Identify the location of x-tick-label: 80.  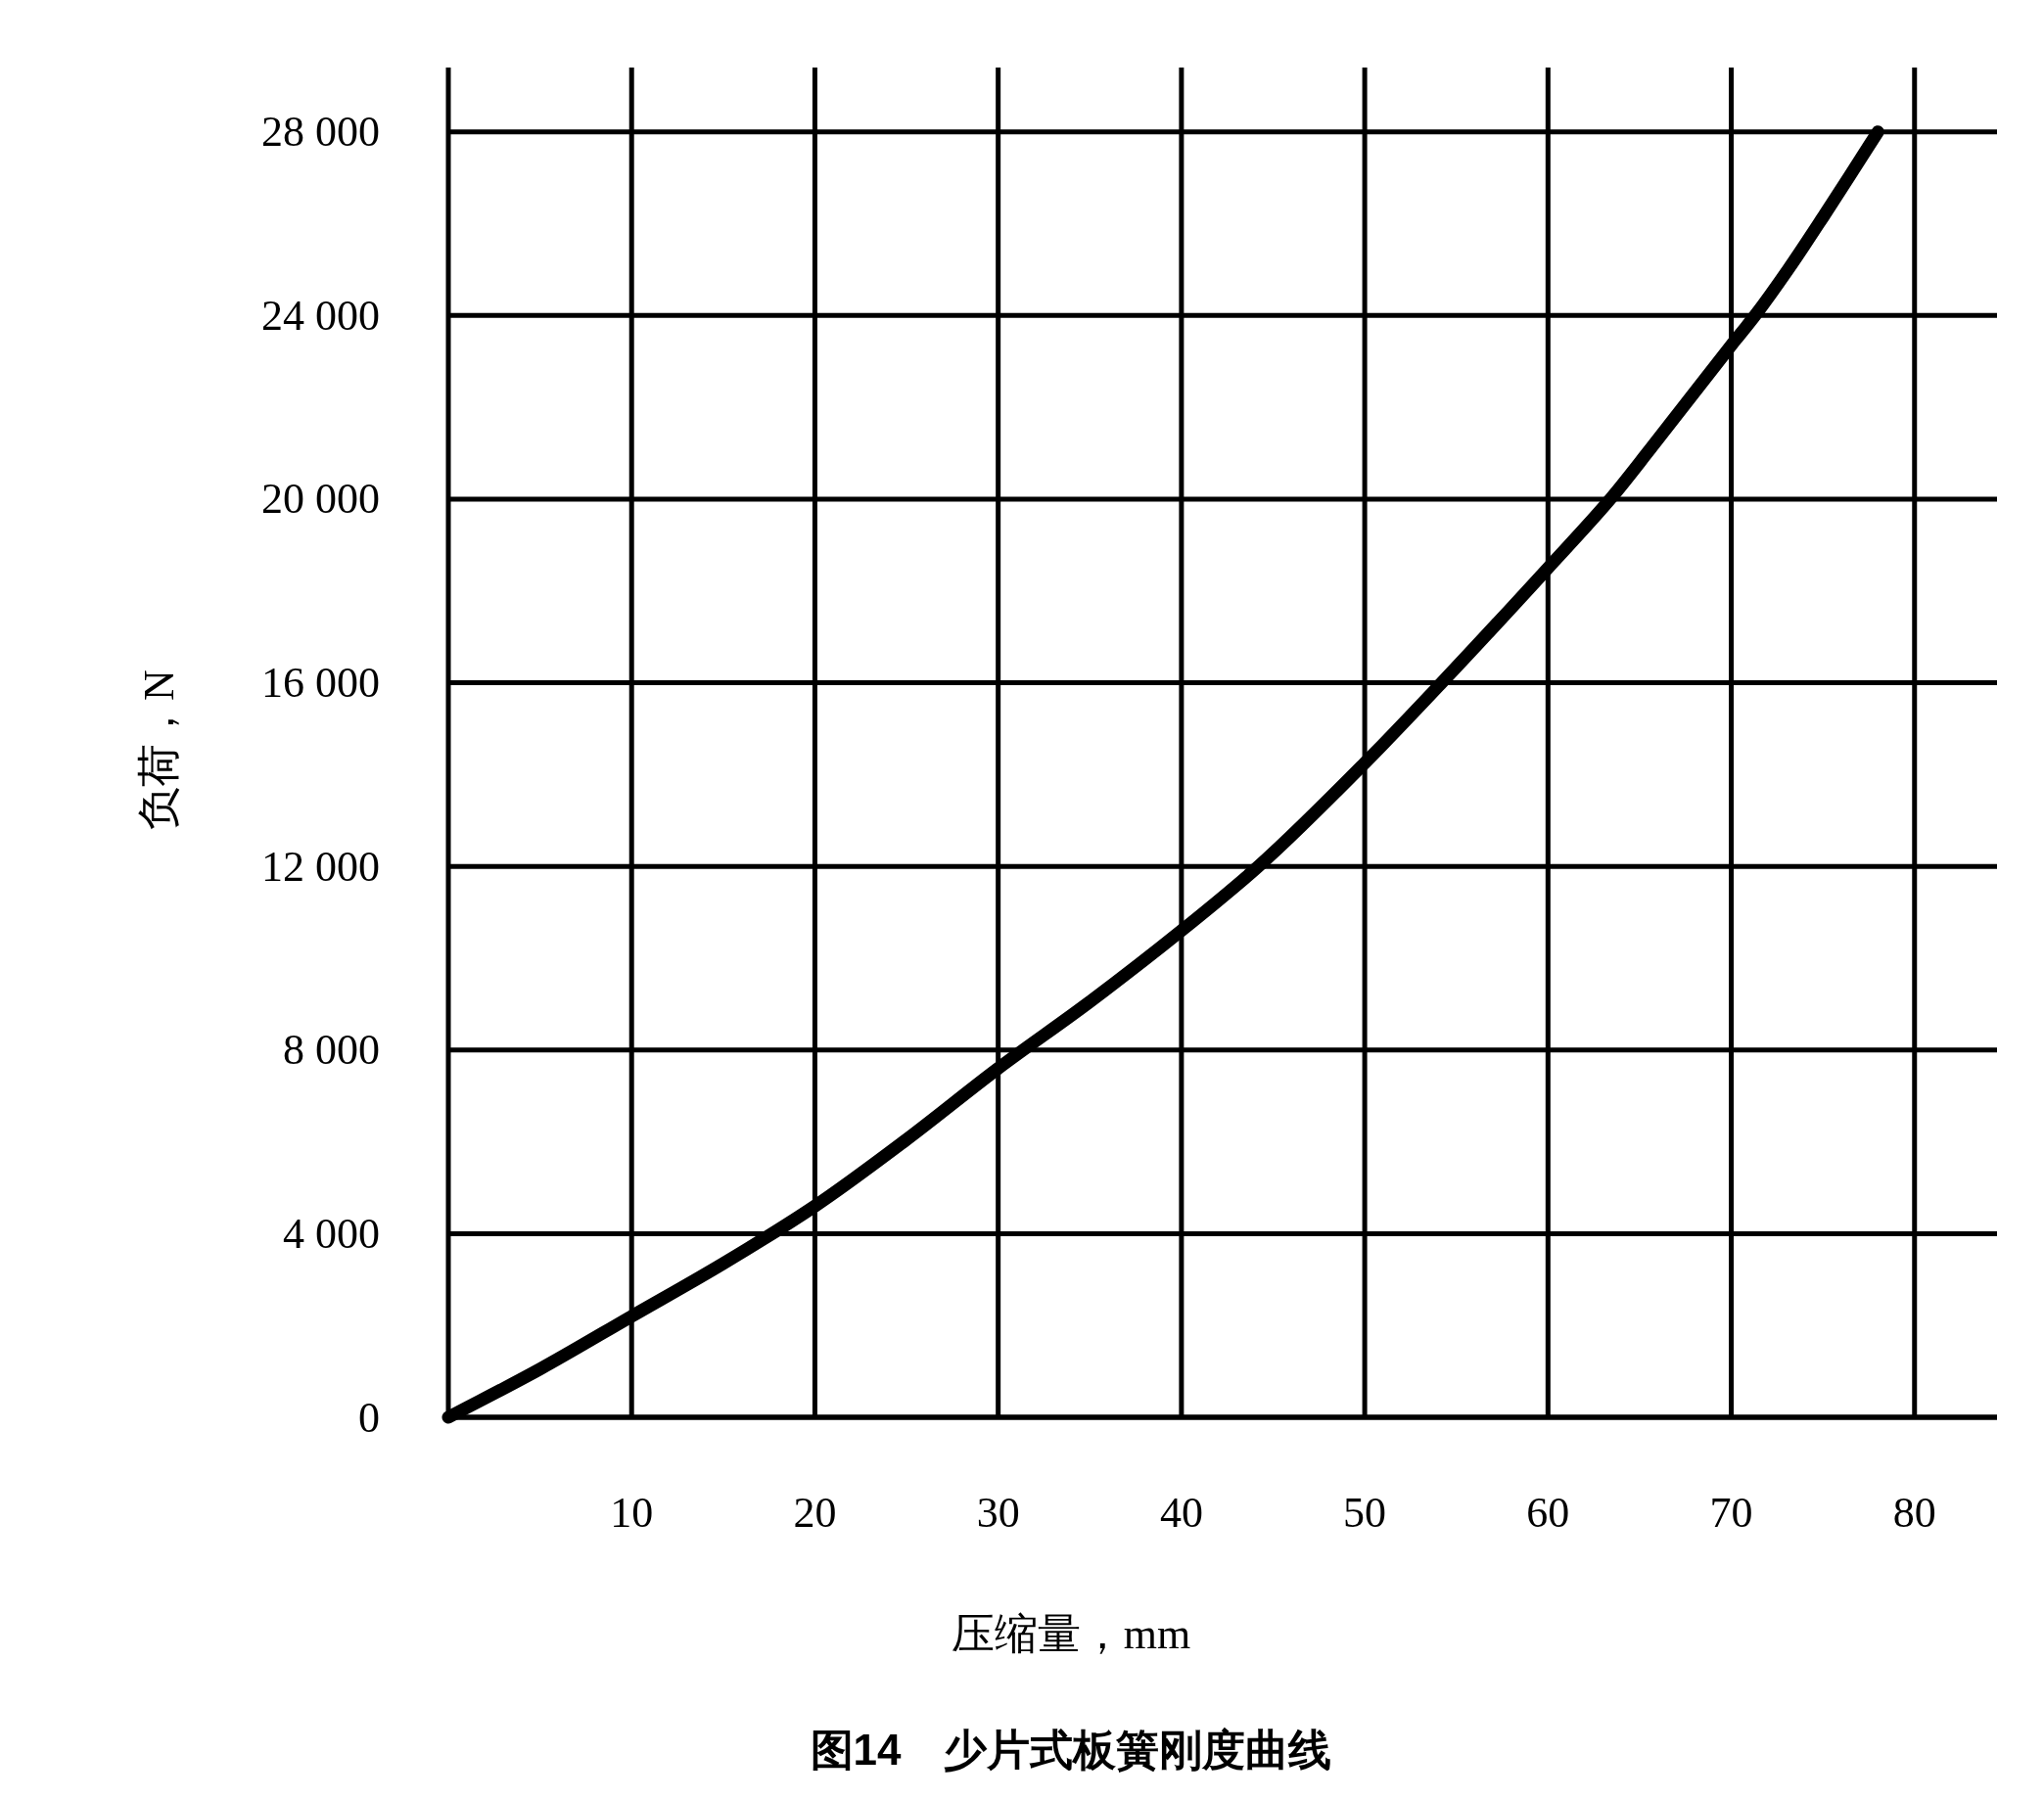
(1914, 1512).